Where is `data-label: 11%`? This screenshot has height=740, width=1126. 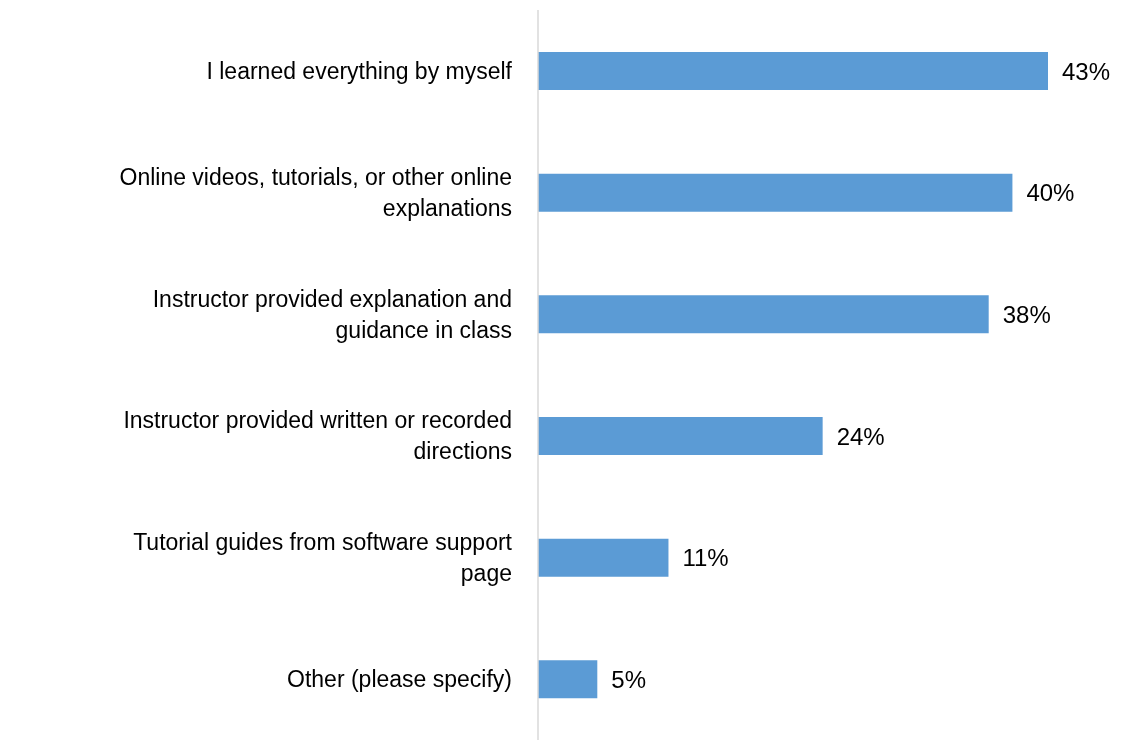 data-label: 11% is located at coordinates (705, 558).